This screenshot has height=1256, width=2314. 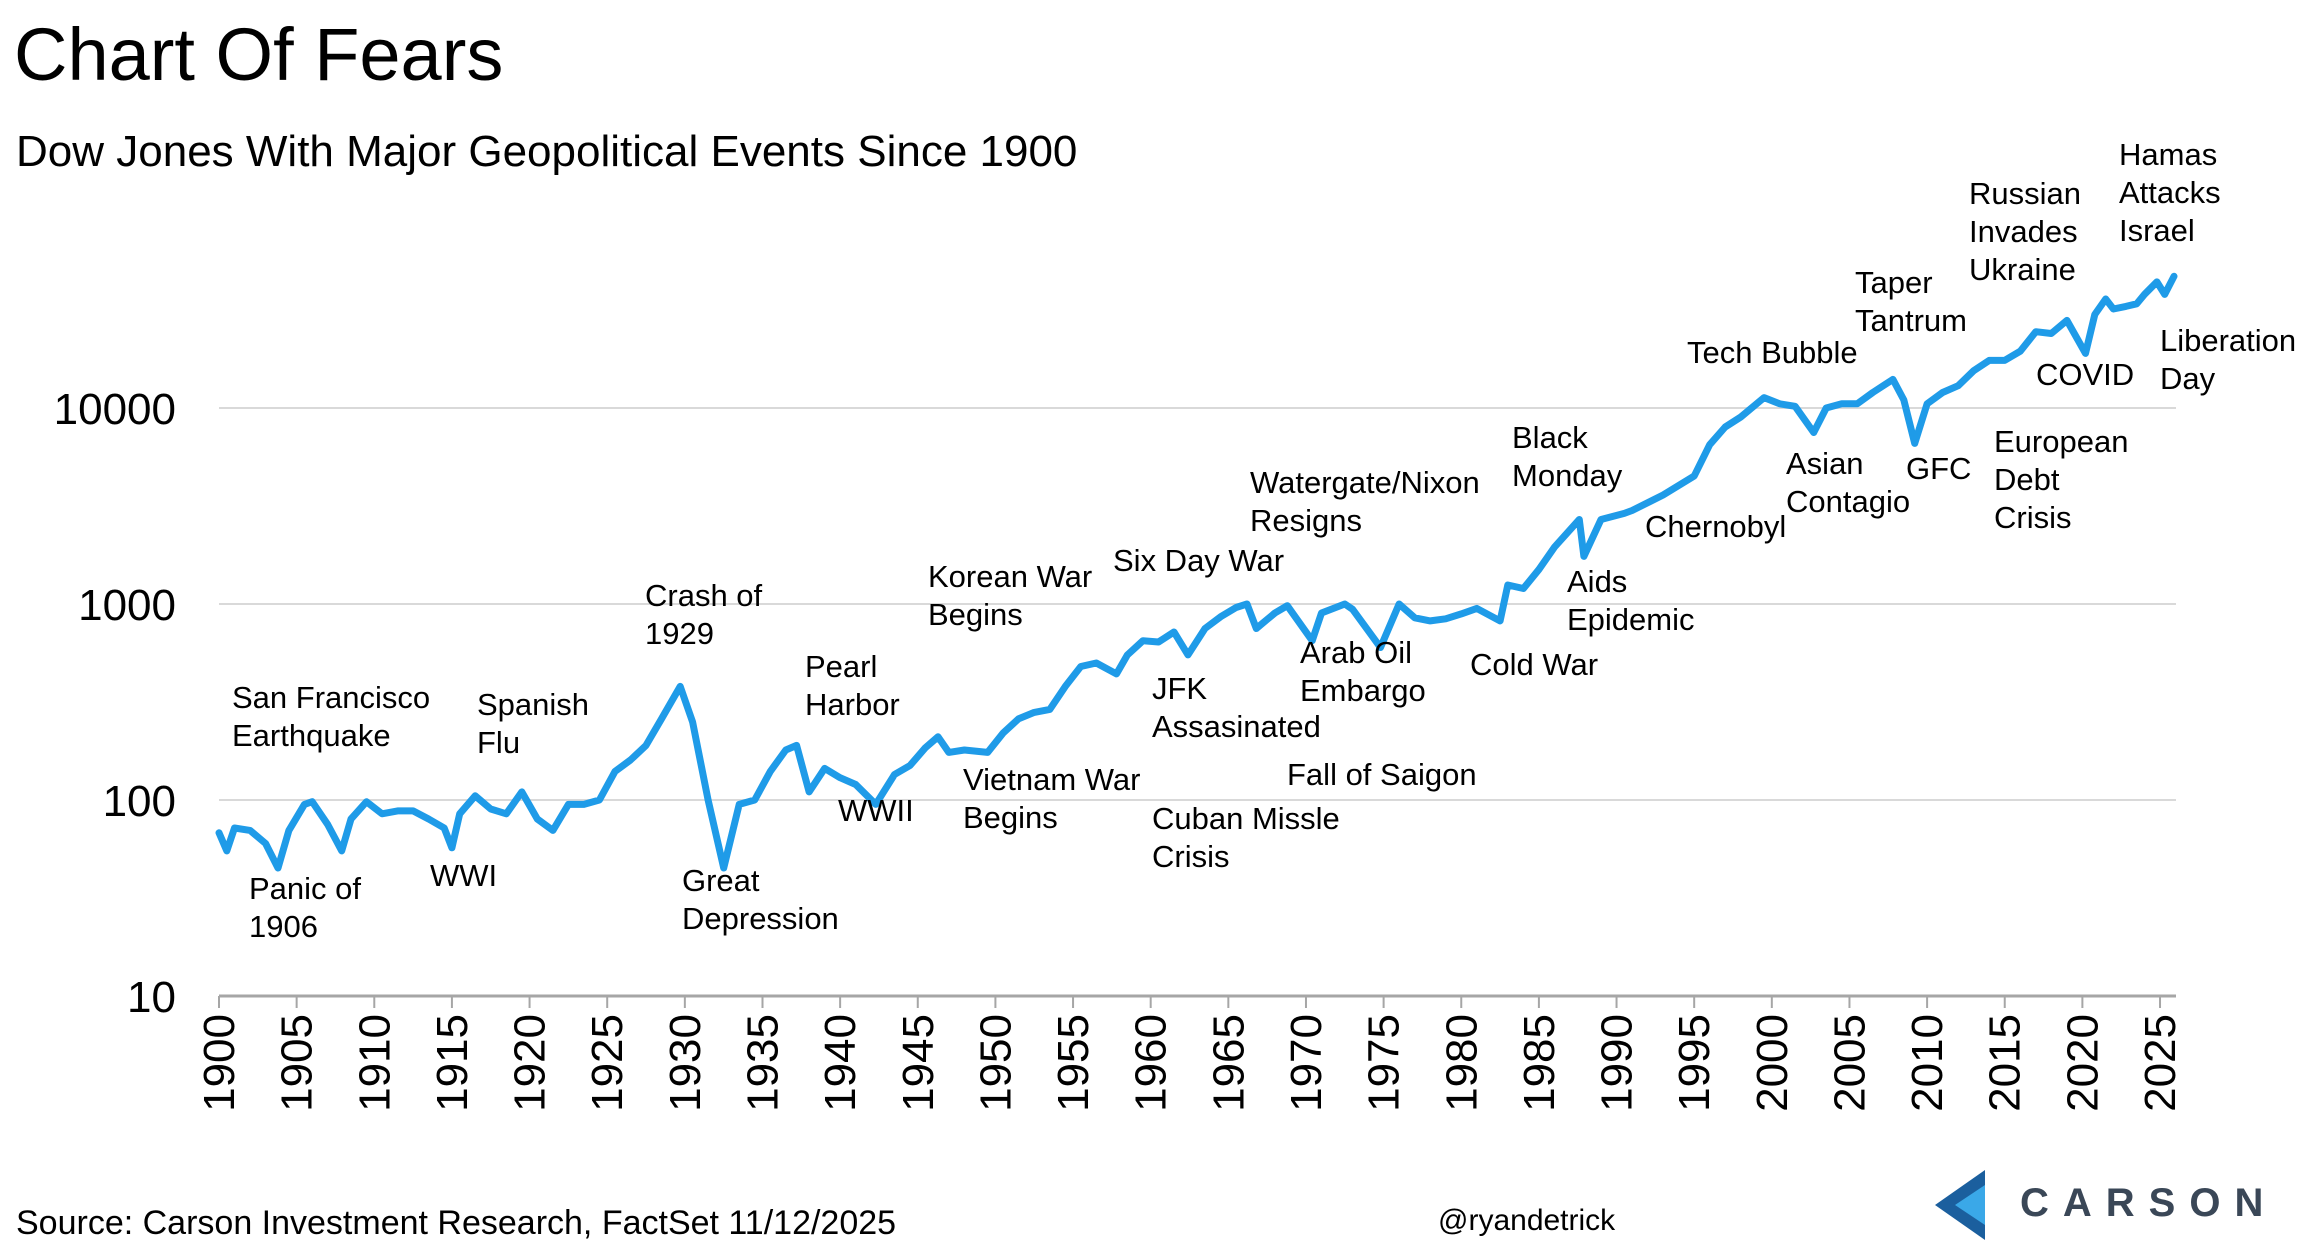 I want to click on event-annotation: WWII, so click(x=876, y=810).